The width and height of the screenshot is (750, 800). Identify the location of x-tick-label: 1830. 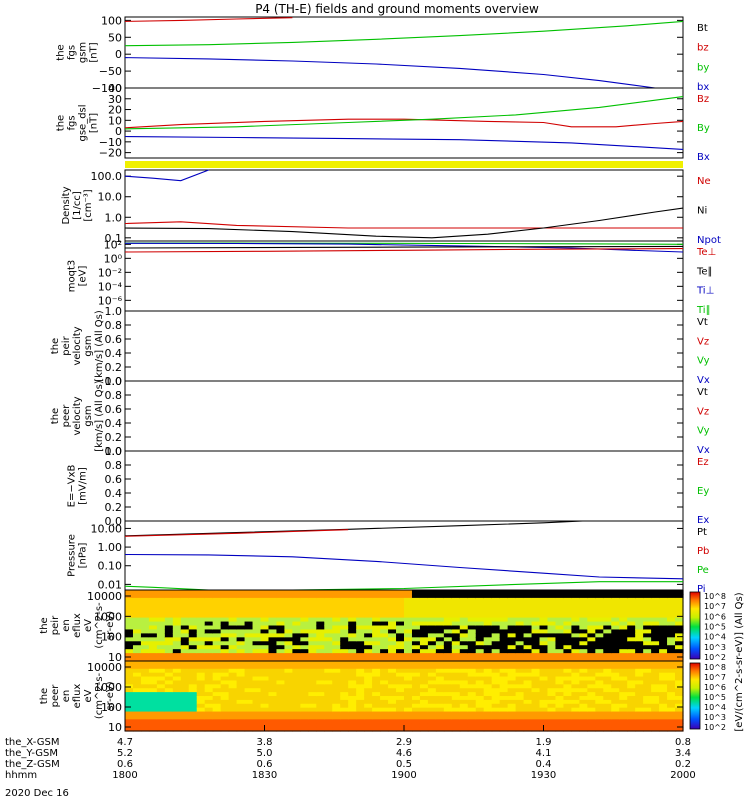
(264, 775).